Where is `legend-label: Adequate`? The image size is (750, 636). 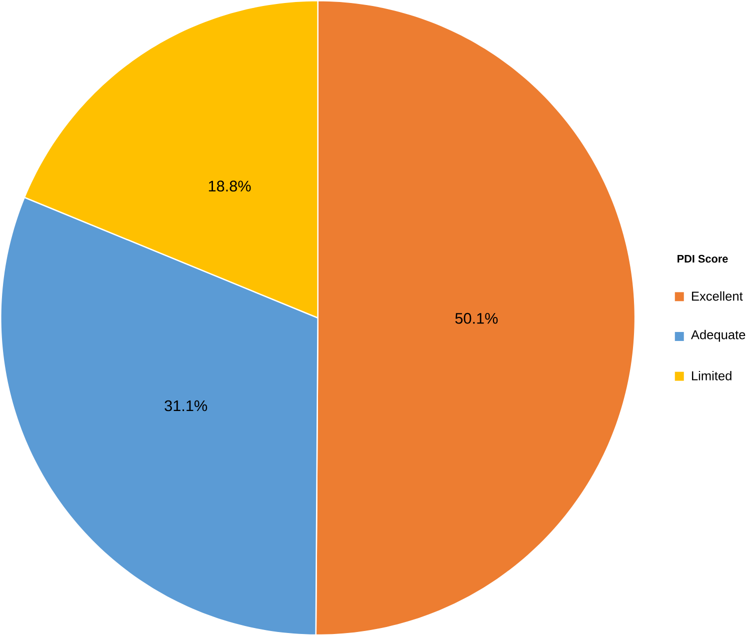
legend-label: Adequate is located at coordinates (718, 336).